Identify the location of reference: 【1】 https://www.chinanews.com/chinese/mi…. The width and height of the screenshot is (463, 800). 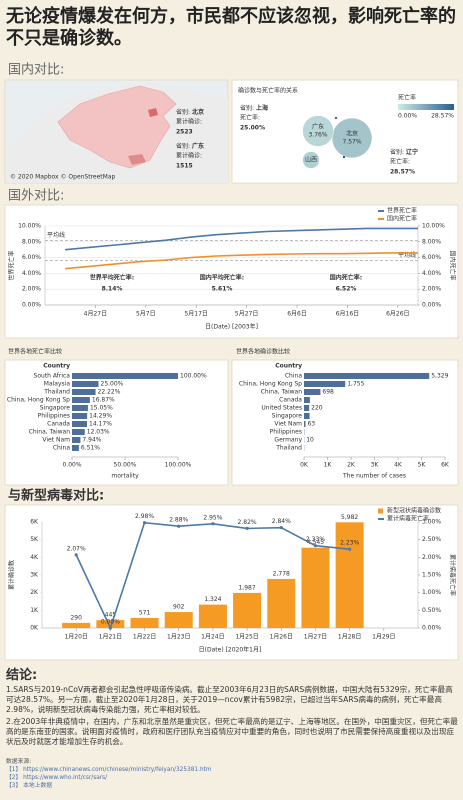
(109, 770).